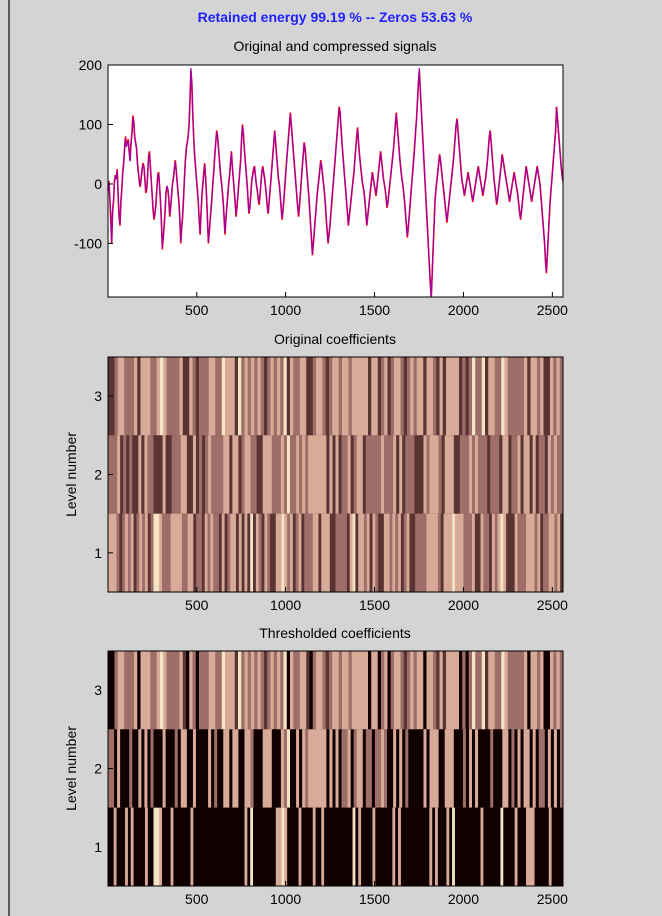 The image size is (662, 916). I want to click on original-xtick-label: 1000, so click(285, 605).